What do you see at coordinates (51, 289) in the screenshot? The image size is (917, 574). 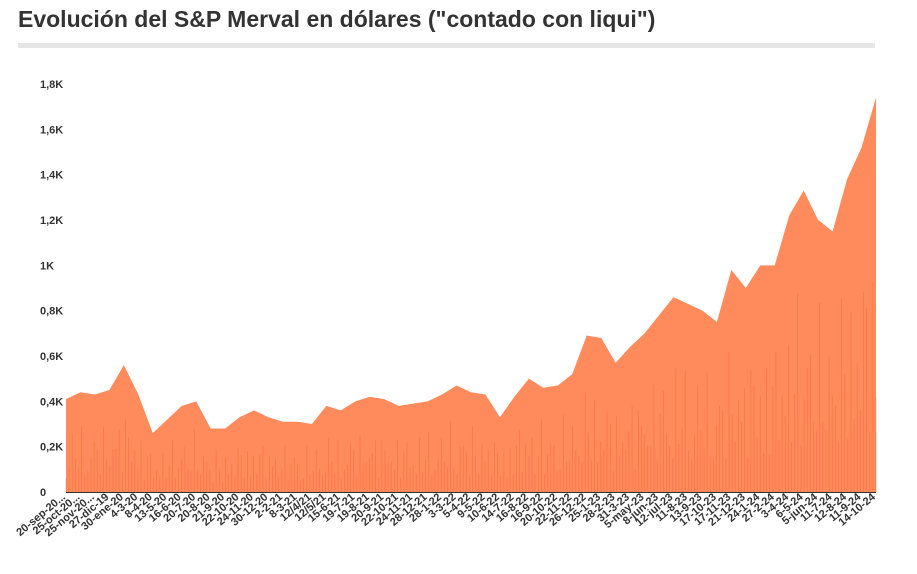 I see `y-axis-ticks: 0 0,2K 0,4K 0,6K 0,8K 1K 1,2K 1,4K 1,6K 1,8K` at bounding box center [51, 289].